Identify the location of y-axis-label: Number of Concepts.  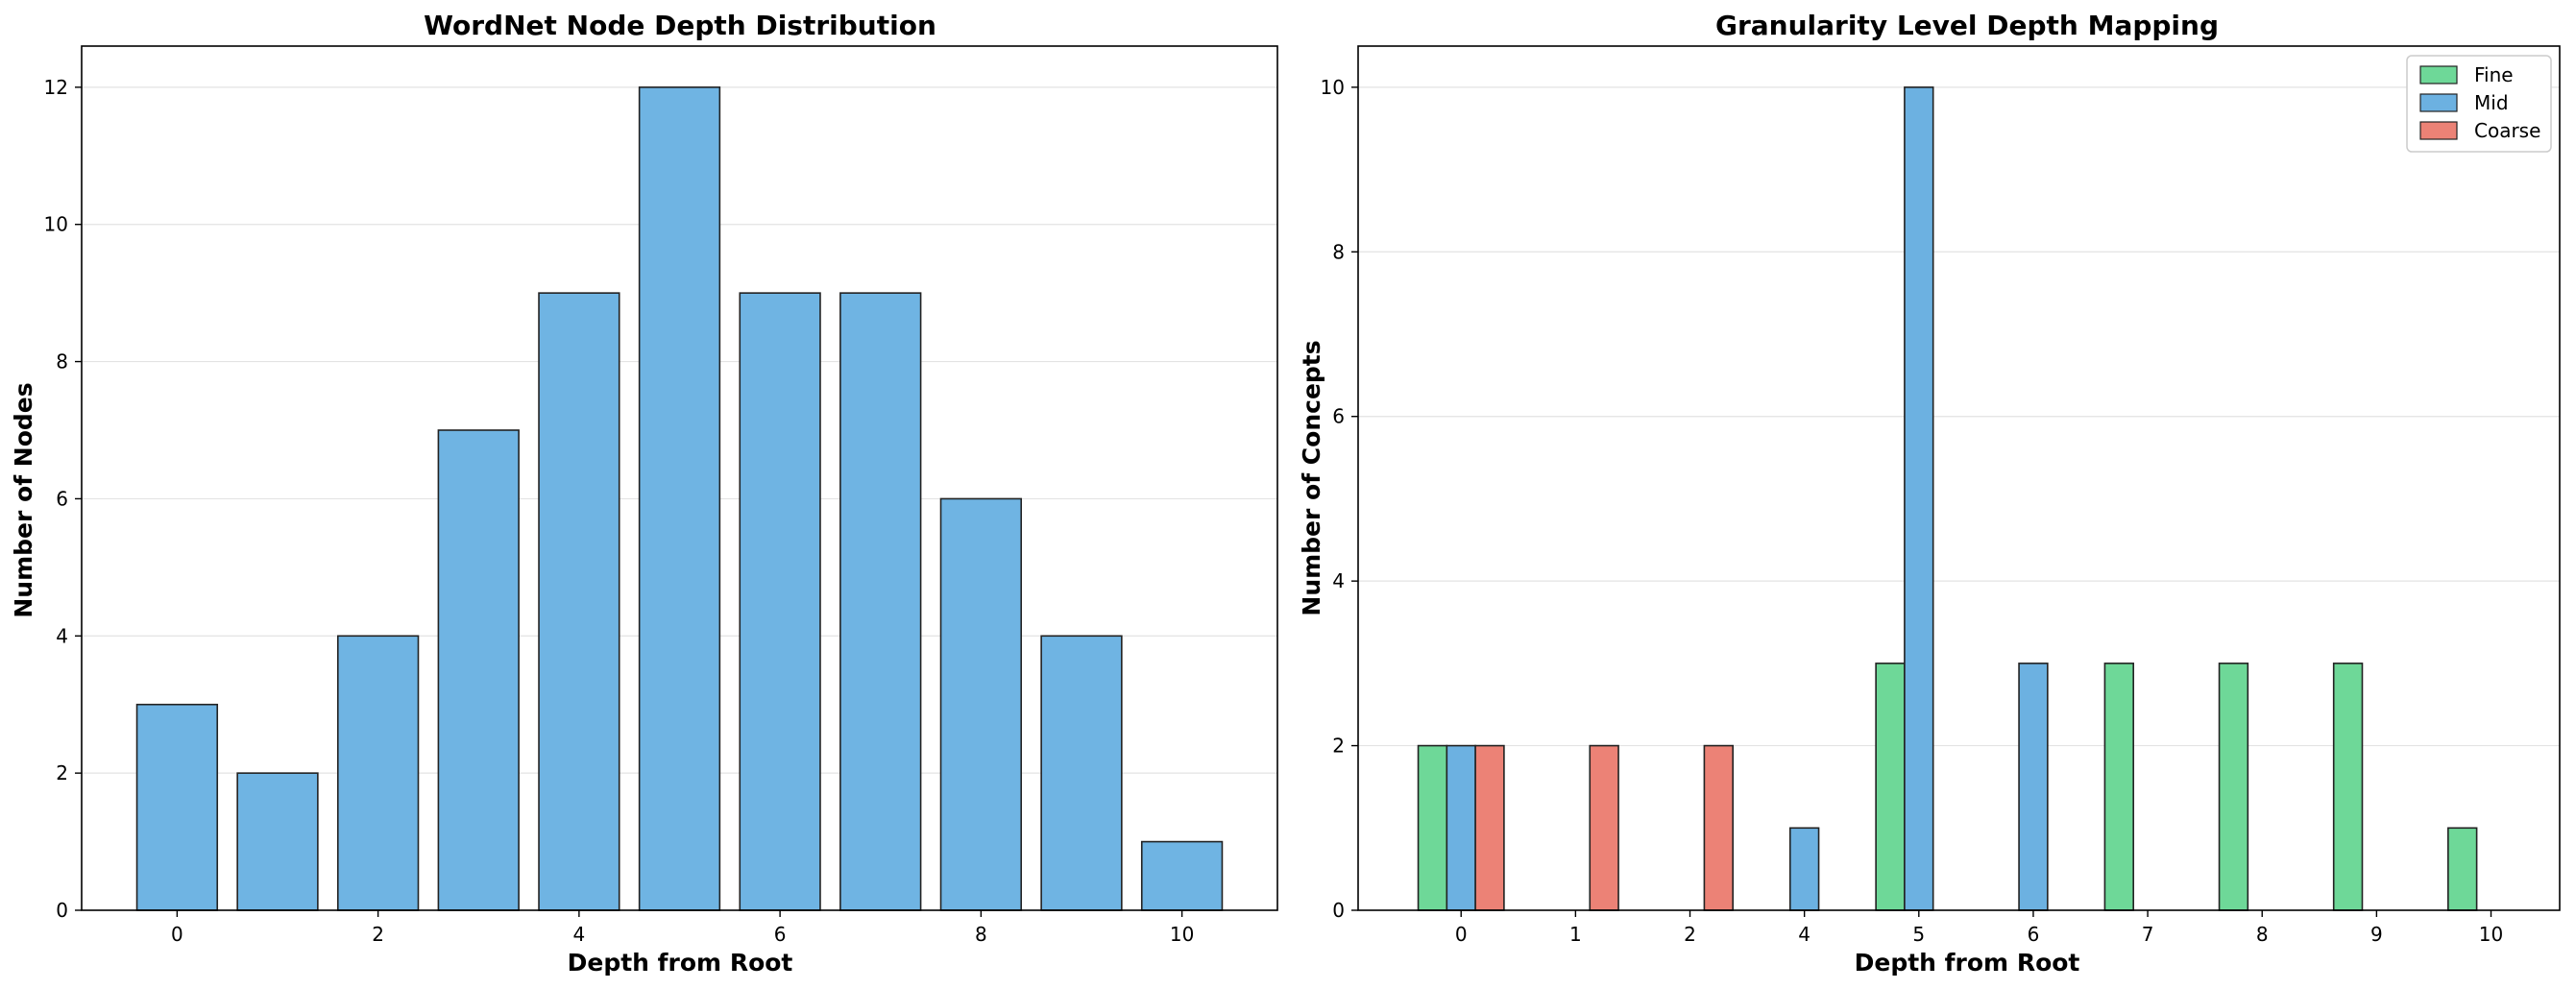
(1311, 477).